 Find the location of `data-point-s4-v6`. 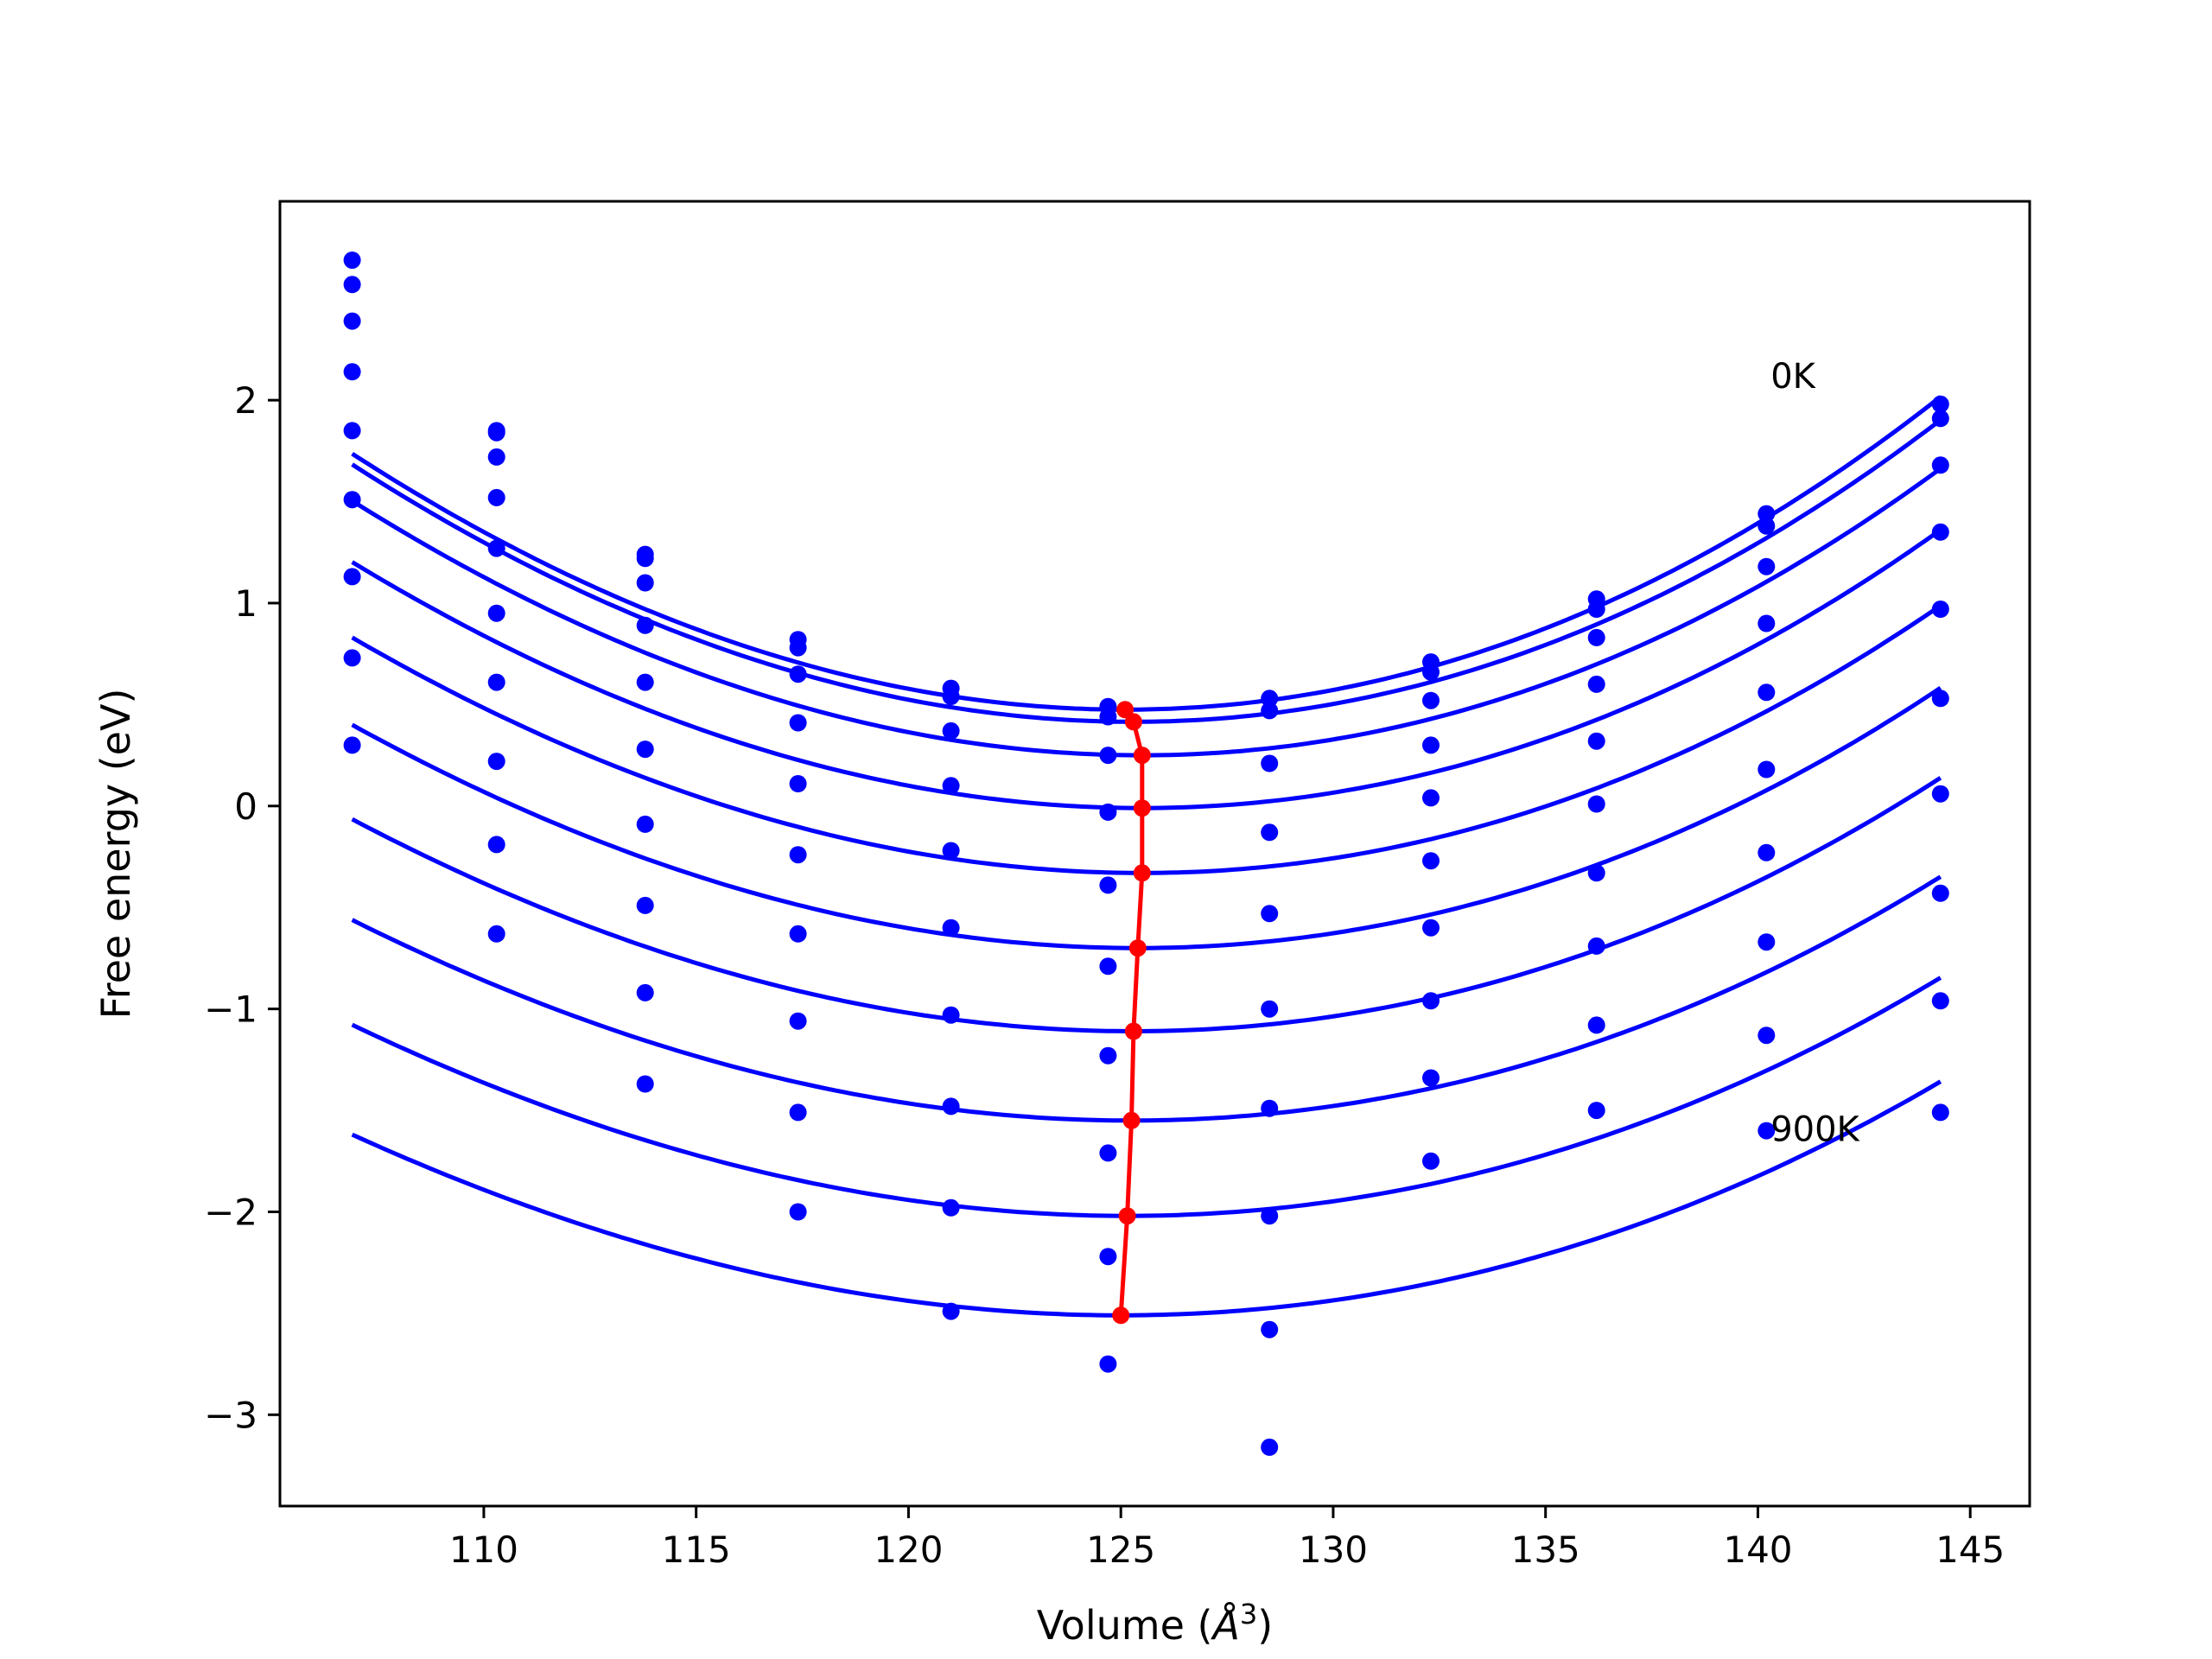

data-point-s4-v6 is located at coordinates (1270, 914).